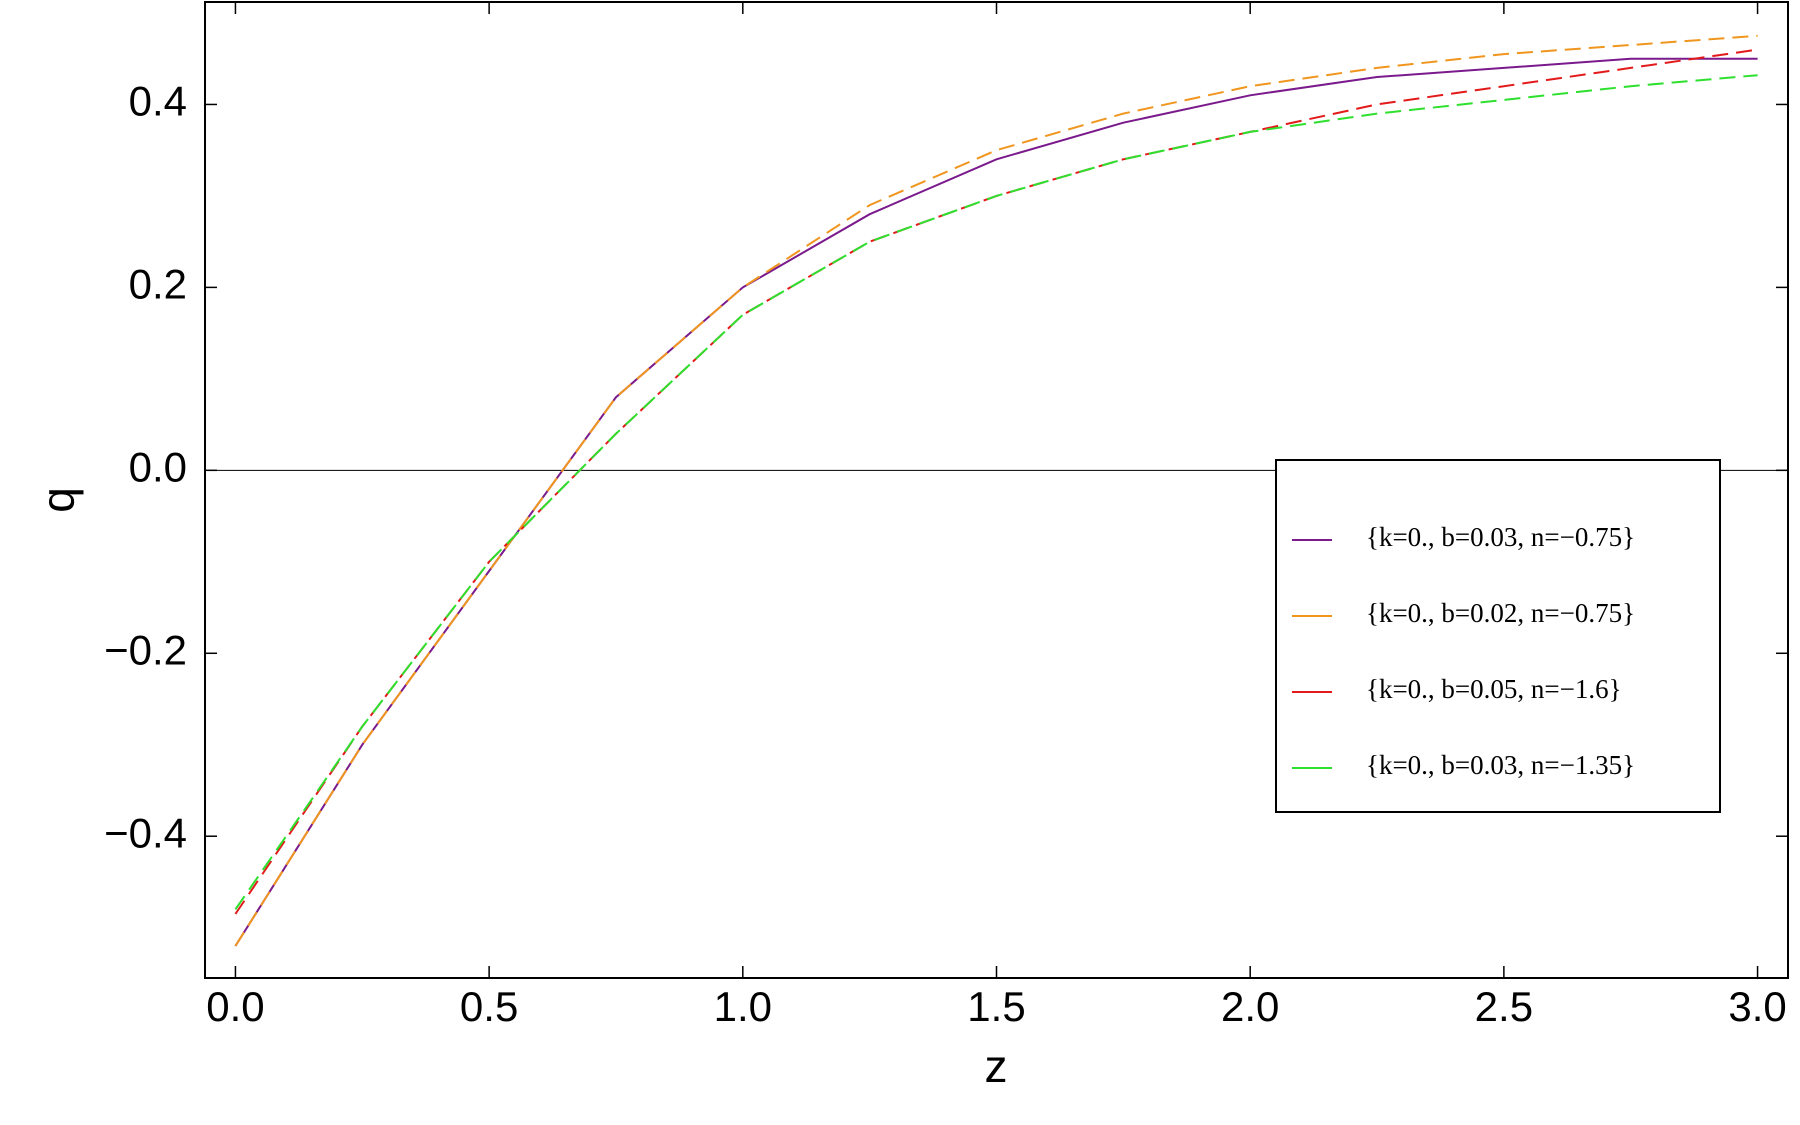  Describe the element at coordinates (1250, 1006) in the screenshot. I see `x-tick-label: 2.0` at that location.